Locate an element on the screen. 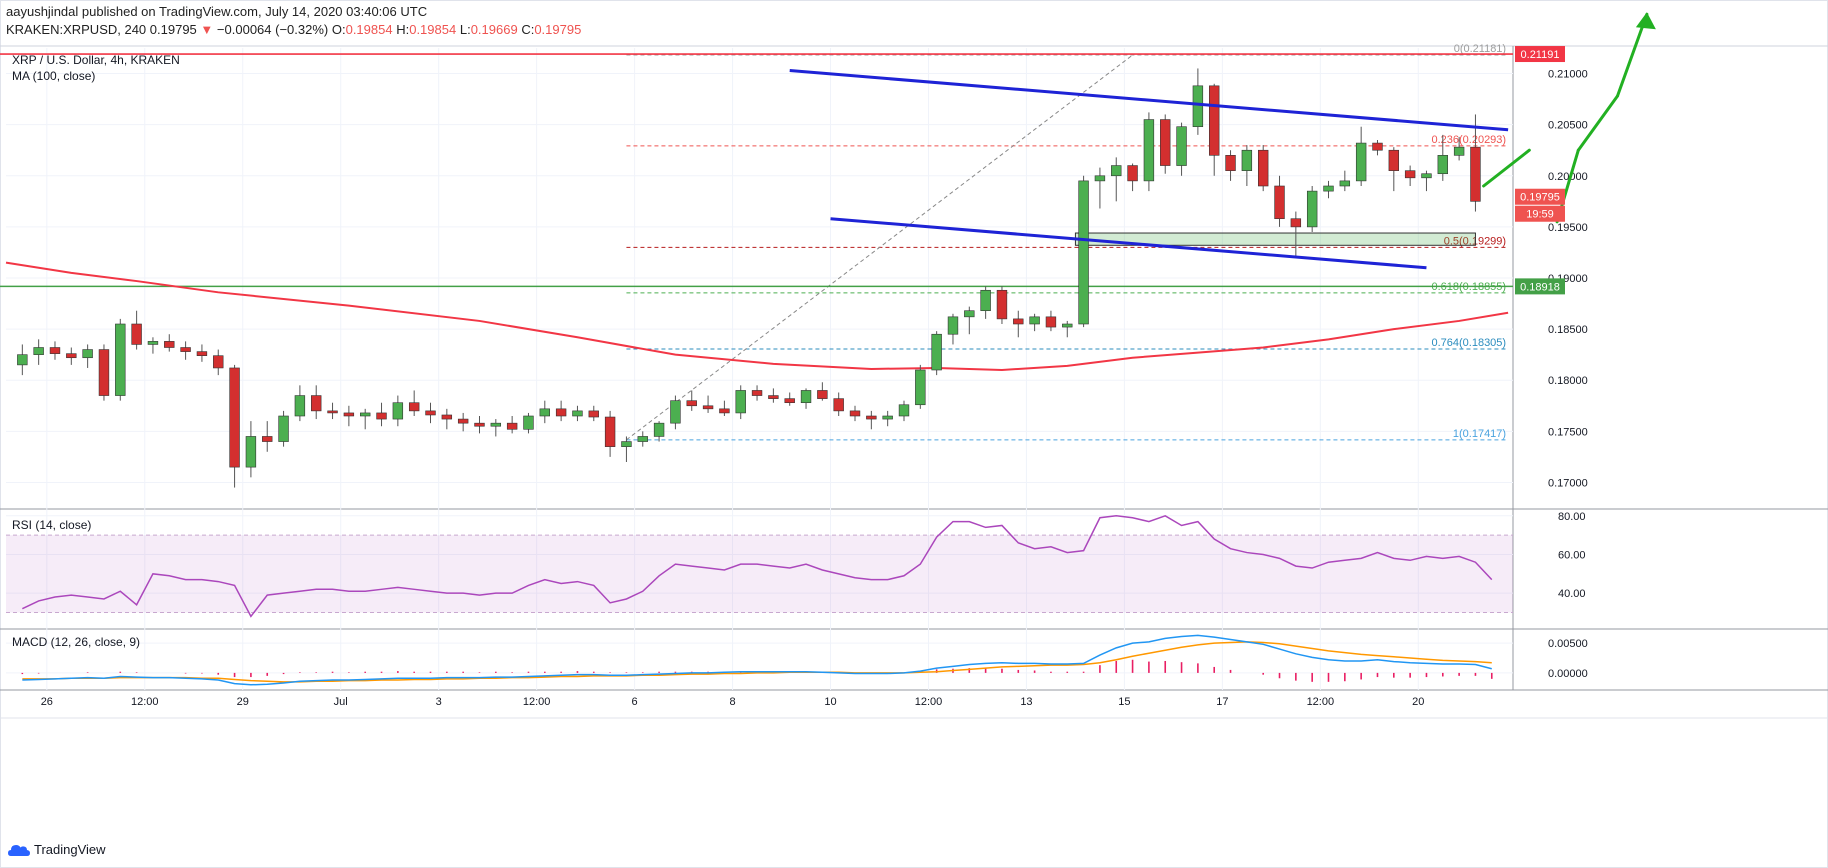 The image size is (1828, 868). countdown-tag is located at coordinates (1540, 213).